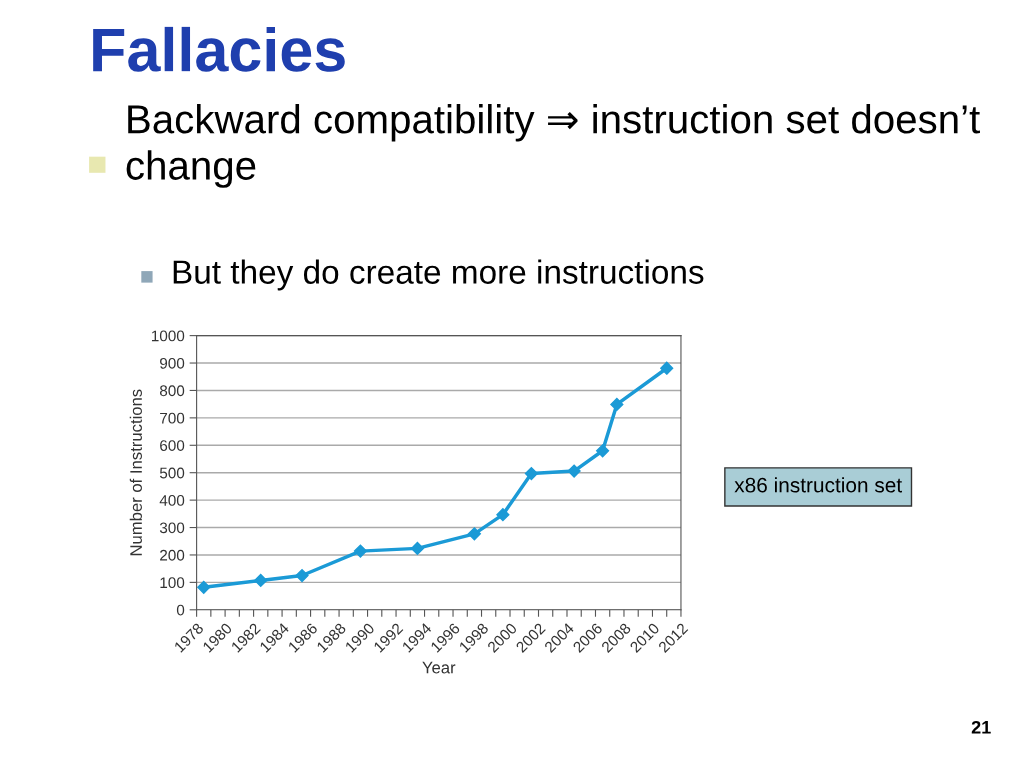 This screenshot has height=768, width=1024. What do you see at coordinates (981, 727) in the screenshot?
I see `text: 21` at bounding box center [981, 727].